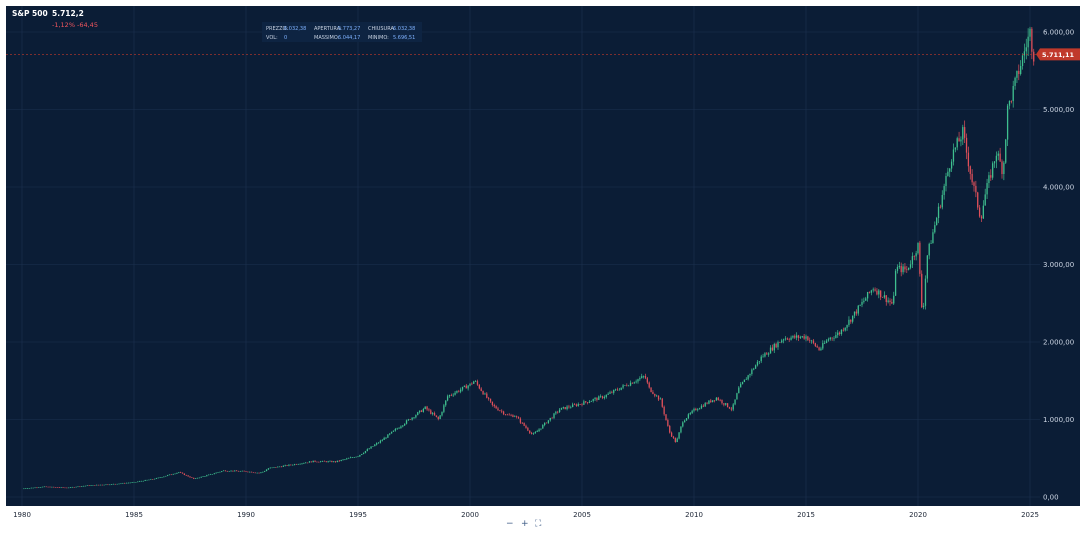  I want to click on zoom-in-icon: +, so click(525, 524).